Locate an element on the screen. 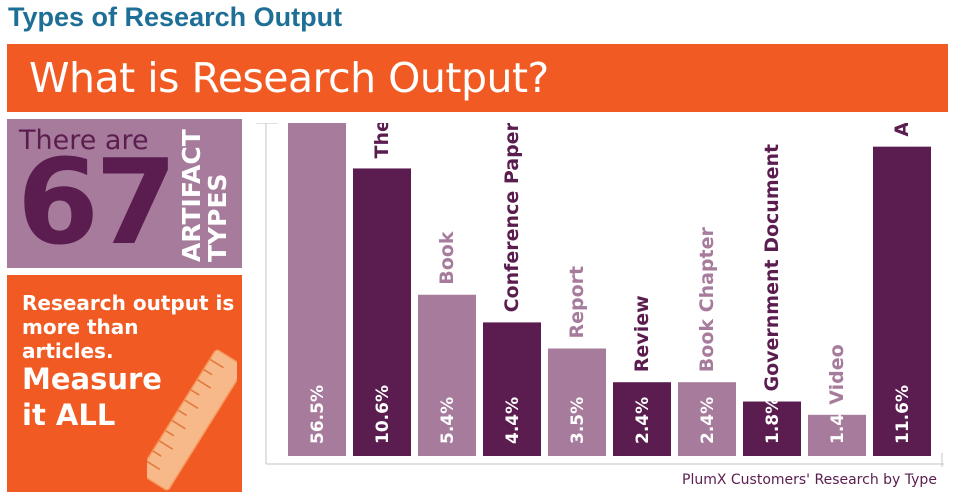  bar-category-label-8: Video is located at coordinates (837, 374).